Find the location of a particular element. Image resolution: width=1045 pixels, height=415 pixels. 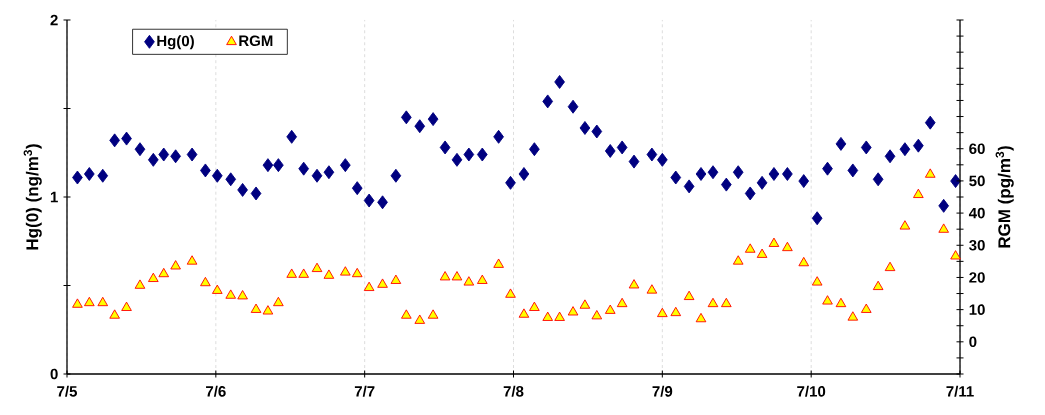

y-tick-label: 2 is located at coordinates (54, 20).